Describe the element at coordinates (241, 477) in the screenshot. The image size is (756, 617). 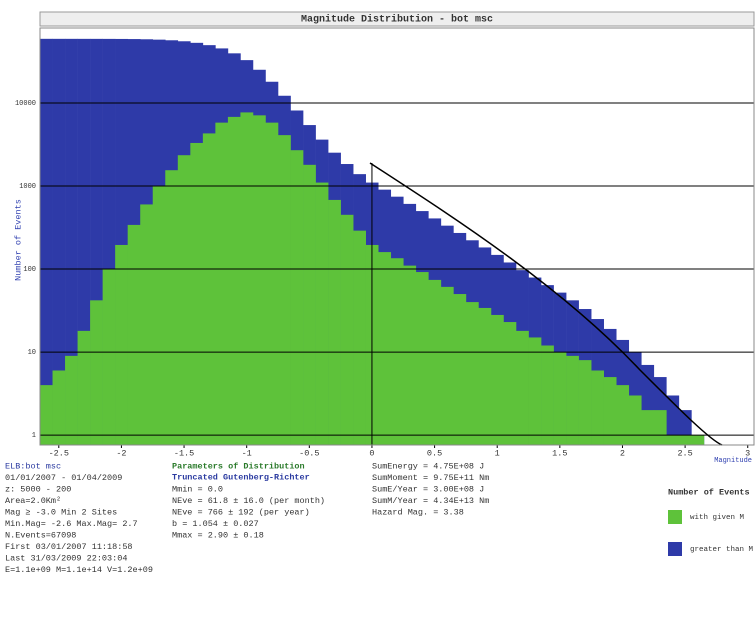
I see `params-subtitle: Truncated Gutenberg-Richter` at that location.